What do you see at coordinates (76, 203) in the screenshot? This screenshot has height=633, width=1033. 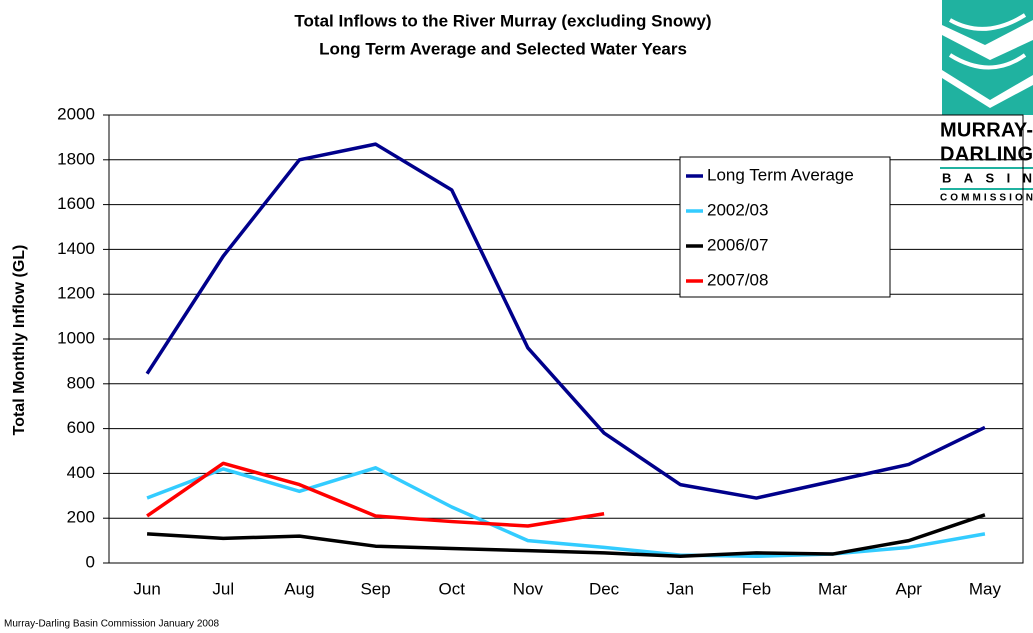 I see `y-tick-label: 1600` at bounding box center [76, 203].